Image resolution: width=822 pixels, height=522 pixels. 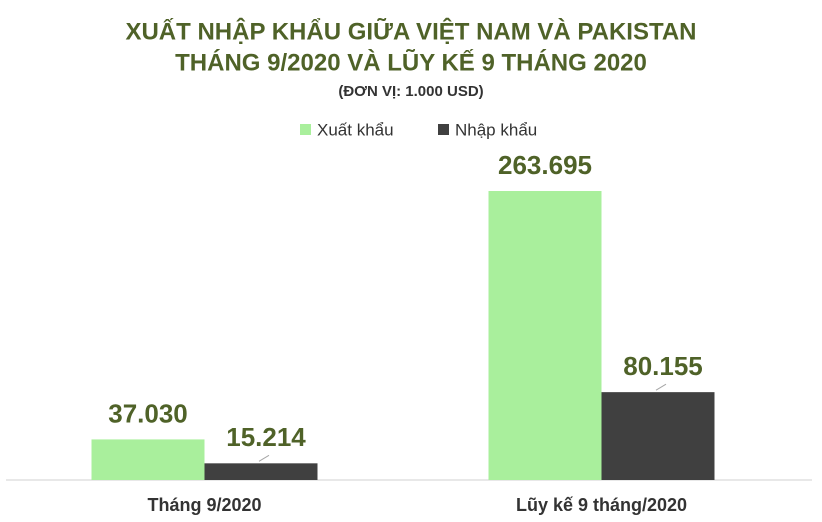 What do you see at coordinates (266, 437) in the screenshot?
I see `data-label: 15.214` at bounding box center [266, 437].